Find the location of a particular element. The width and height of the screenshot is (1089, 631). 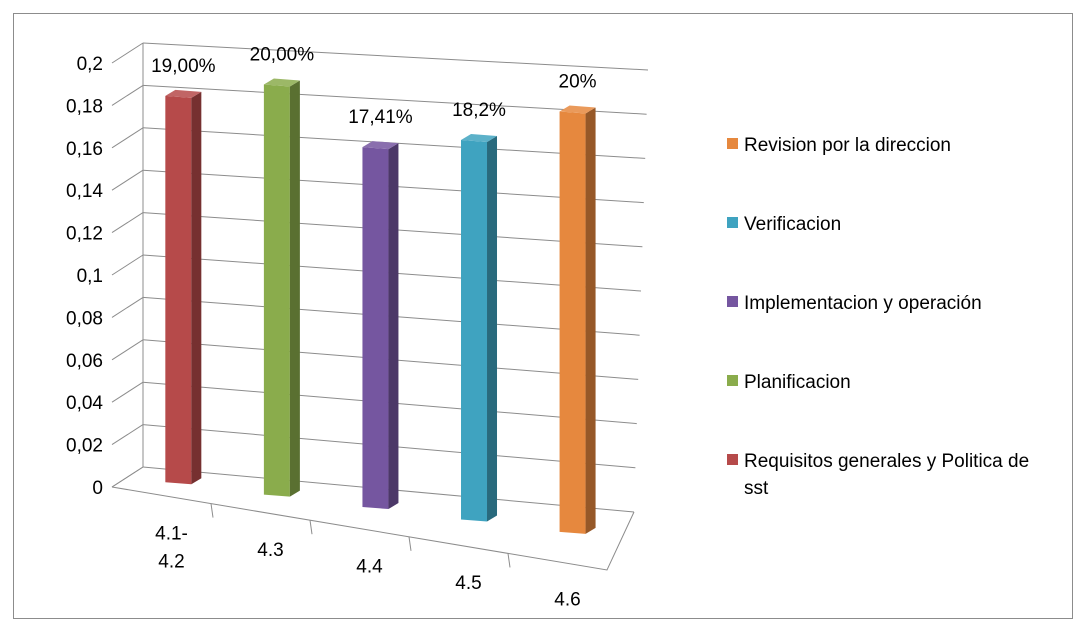

floor-edge is located at coordinates (373, 528).